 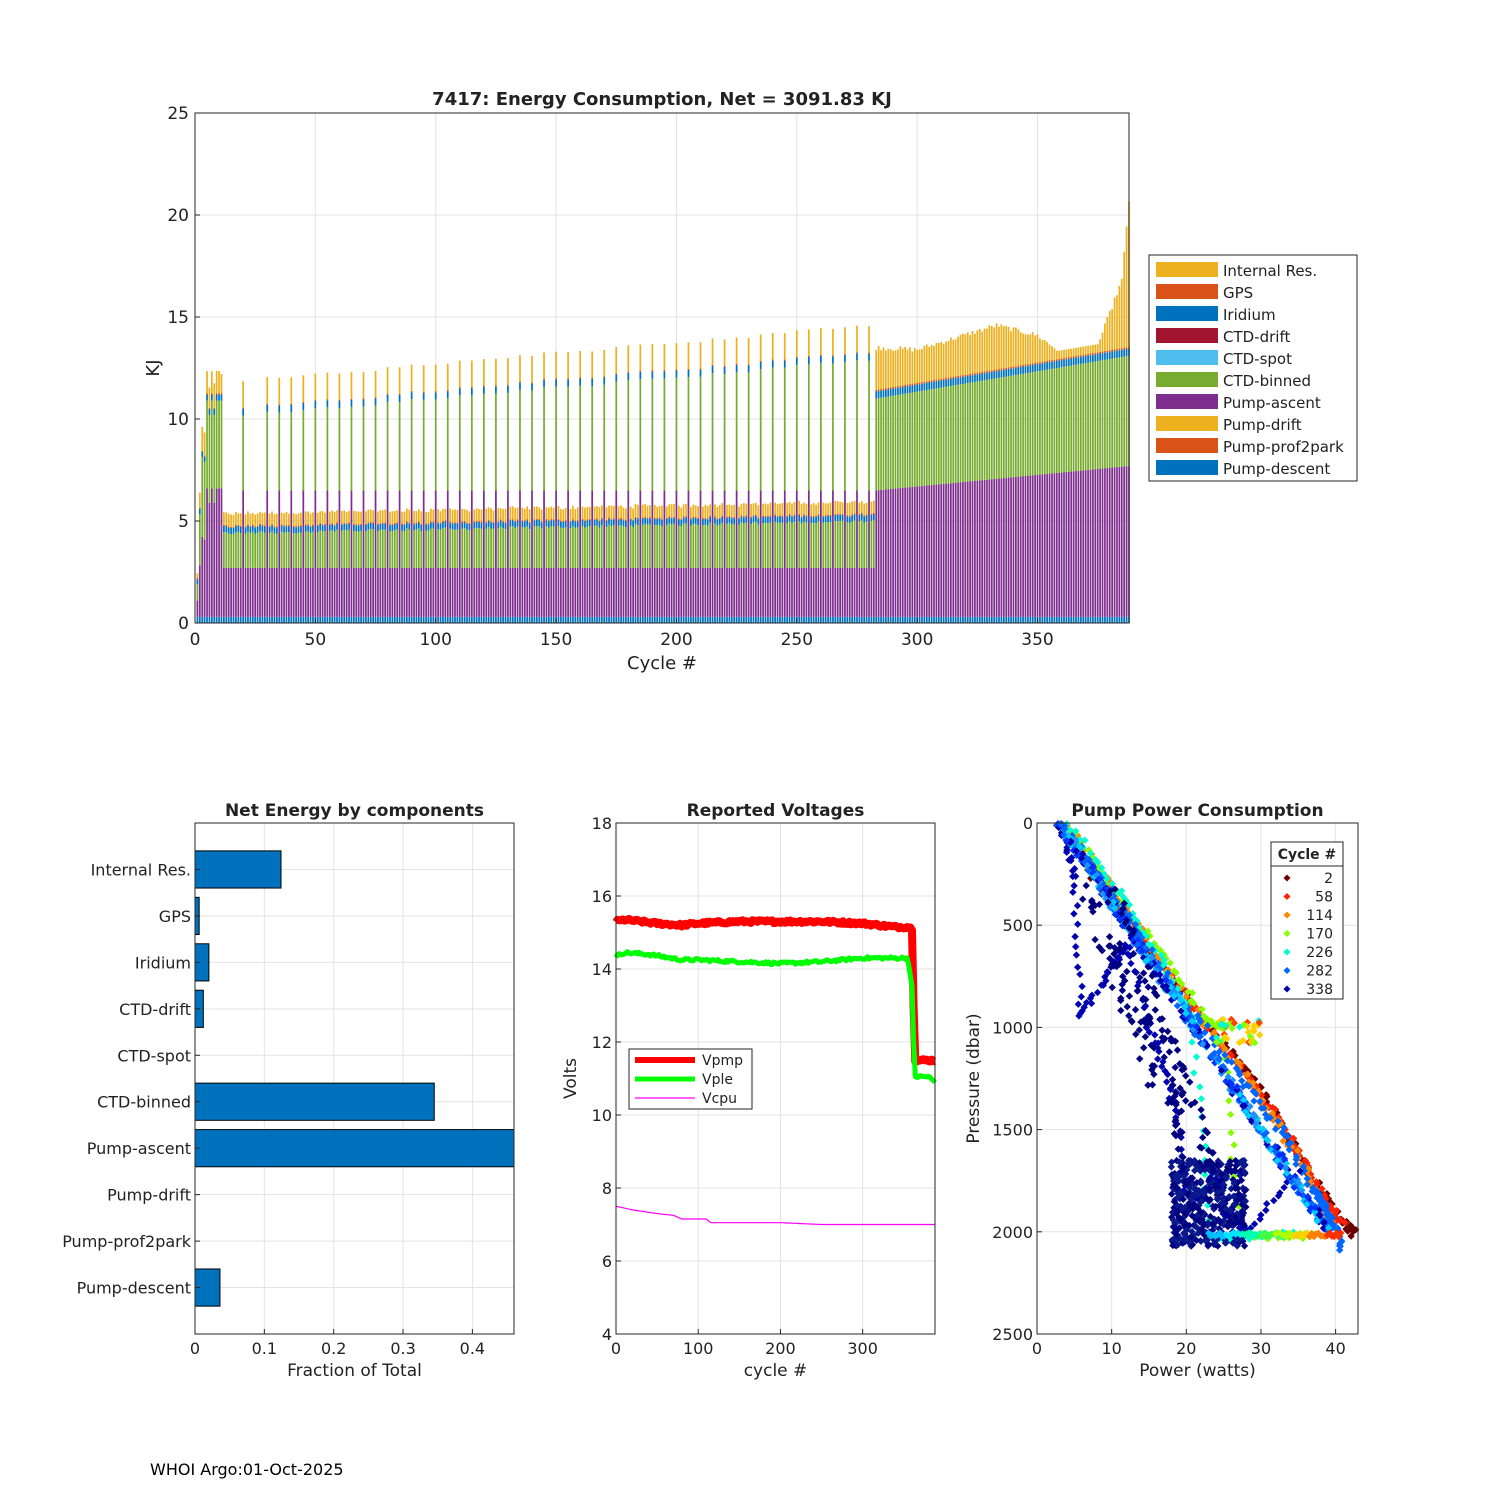 What do you see at coordinates (776, 811) in the screenshot?
I see `chart-title: Reported Voltages` at bounding box center [776, 811].